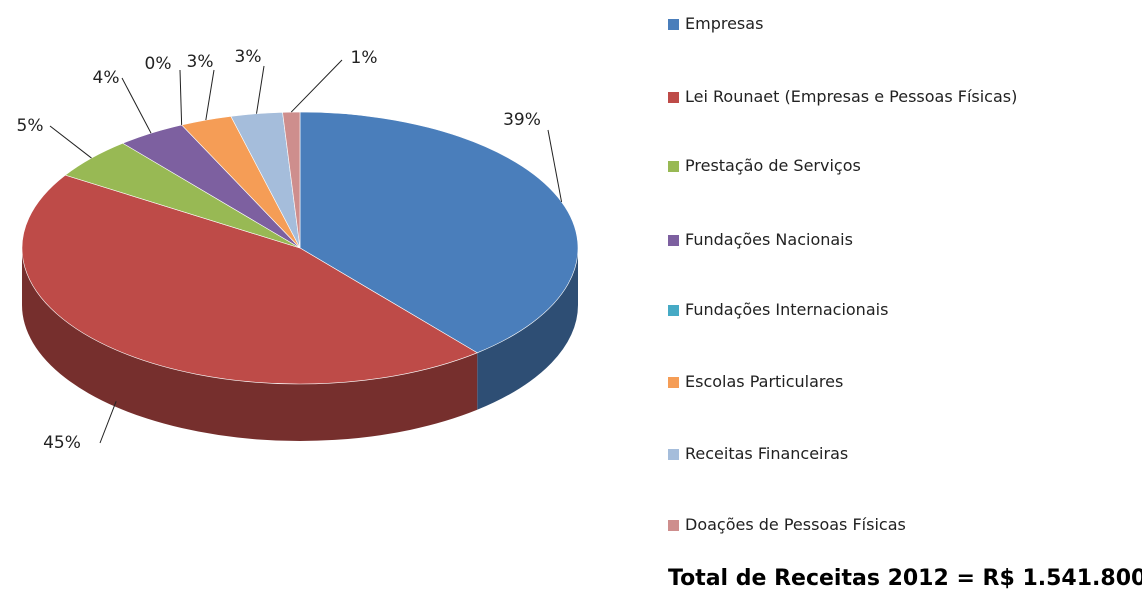 The width and height of the screenshot is (1142, 604). Describe the element at coordinates (795, 524) in the screenshot. I see `legend-label: Doações de Pessoas Físicas` at that location.